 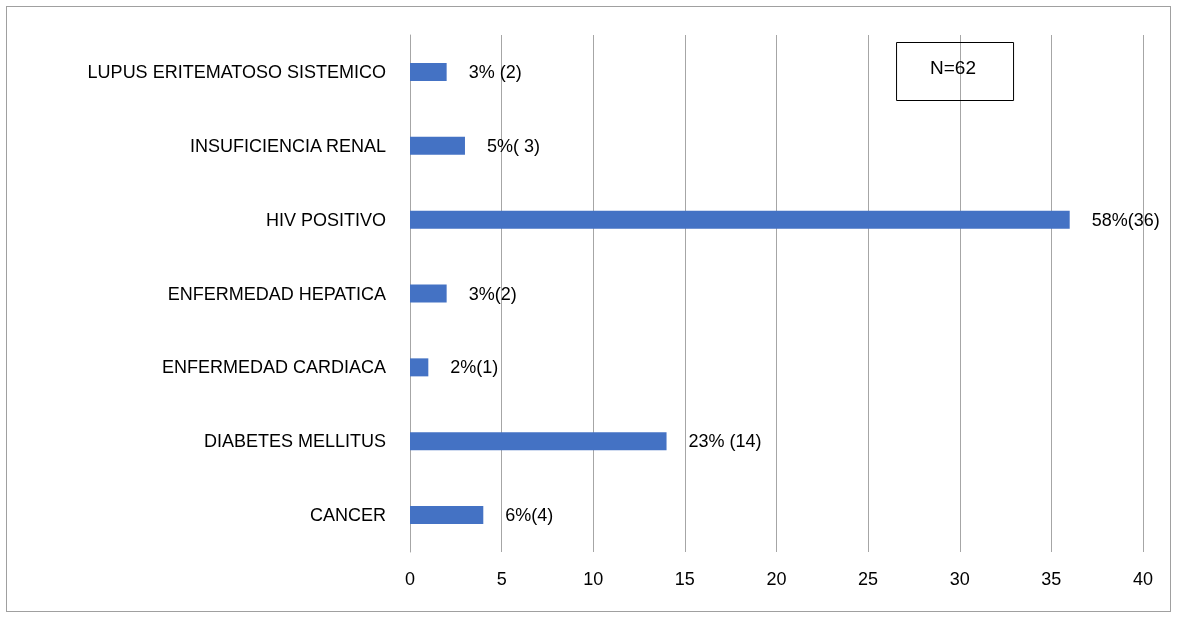 I want to click on x-tick-label: 0, so click(x=410, y=579).